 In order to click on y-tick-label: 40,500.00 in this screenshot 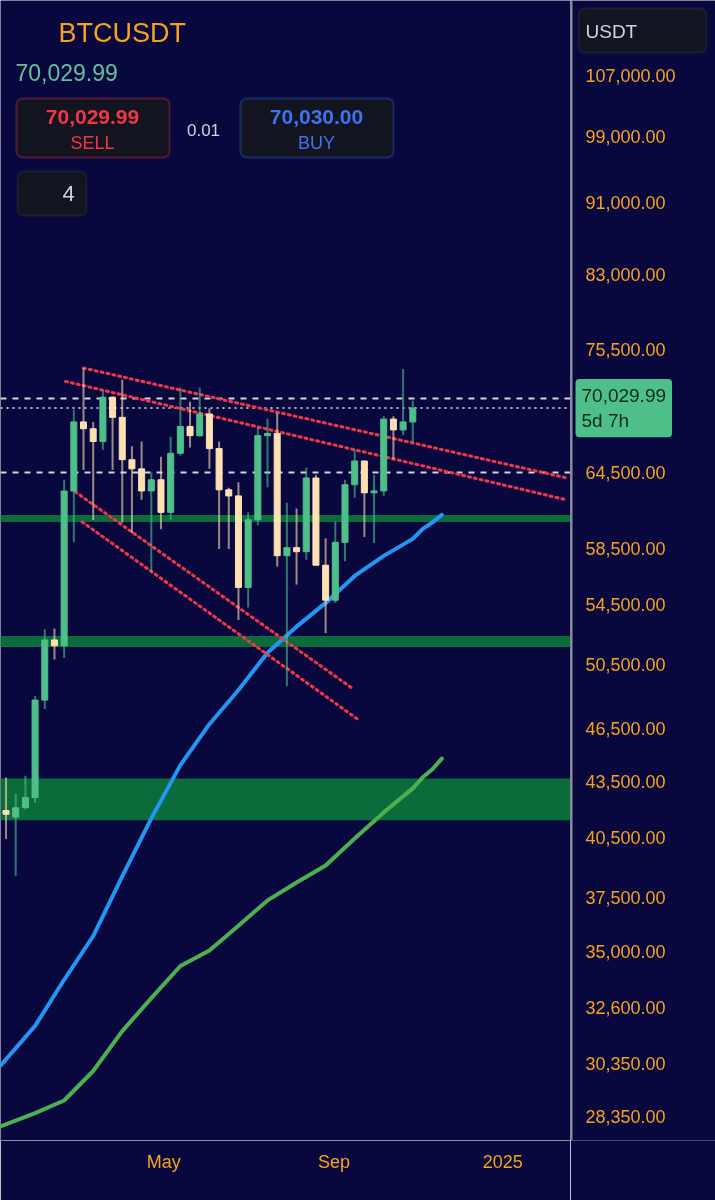, I will do `click(625, 837)`.